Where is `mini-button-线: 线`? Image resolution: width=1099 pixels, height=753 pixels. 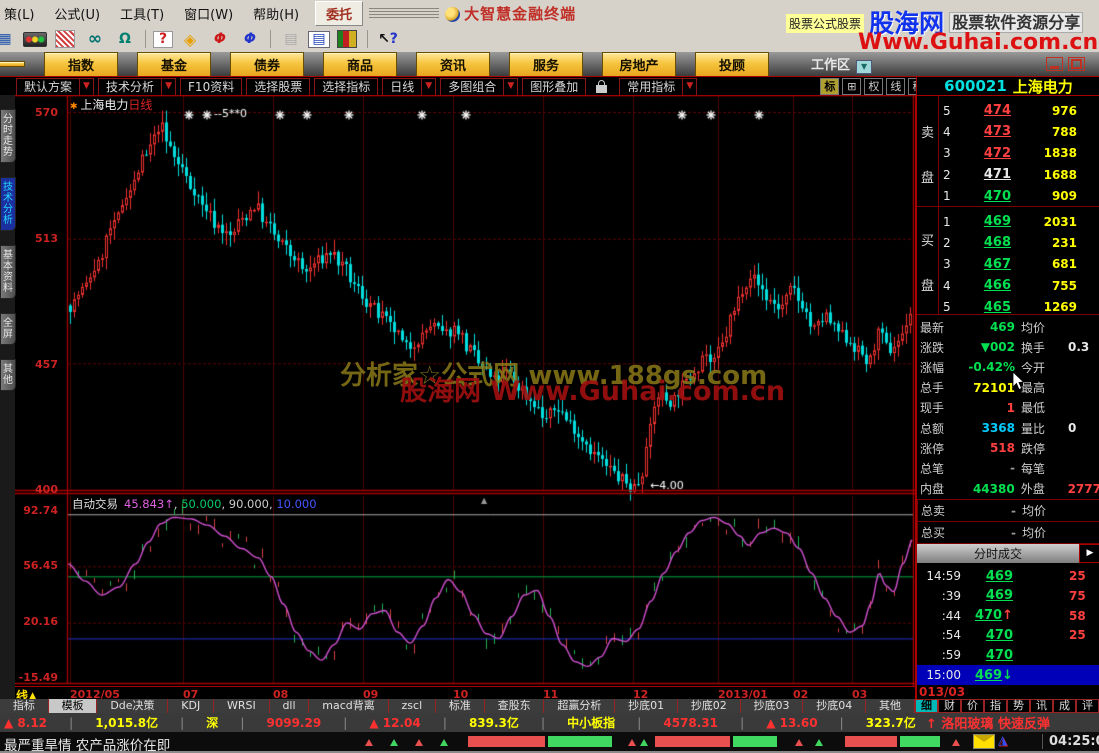 mini-button-线: 线 is located at coordinates (896, 86).